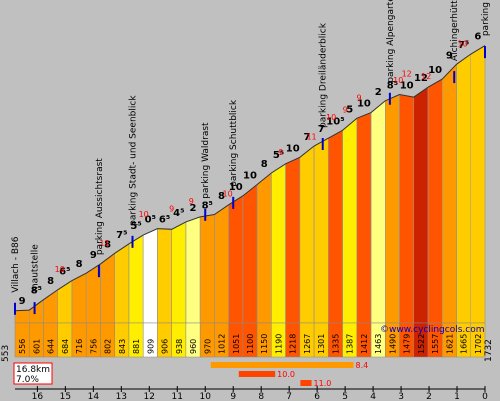  What do you see at coordinates (485, 396) in the screenshot?
I see `km-tick-label: 0` at bounding box center [485, 396].